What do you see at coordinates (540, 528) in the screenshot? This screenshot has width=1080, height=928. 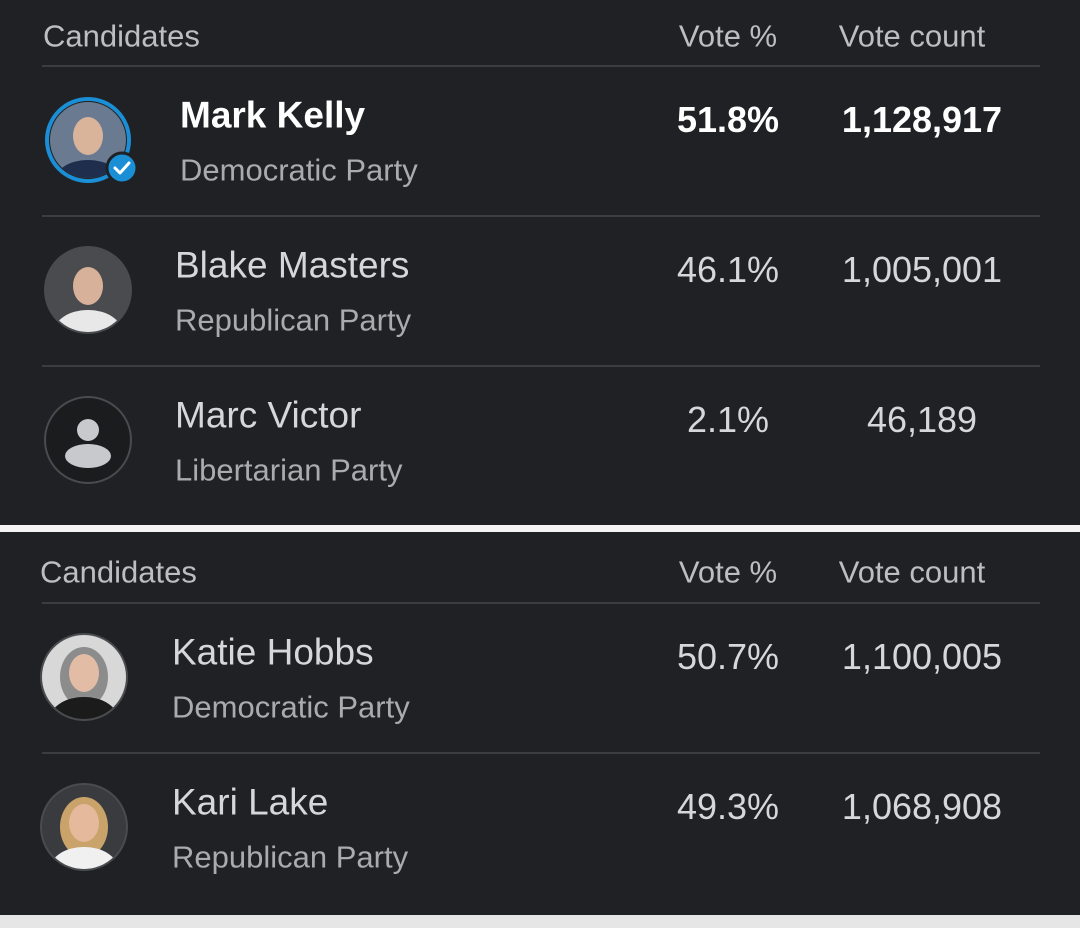 I see `divider` at bounding box center [540, 528].